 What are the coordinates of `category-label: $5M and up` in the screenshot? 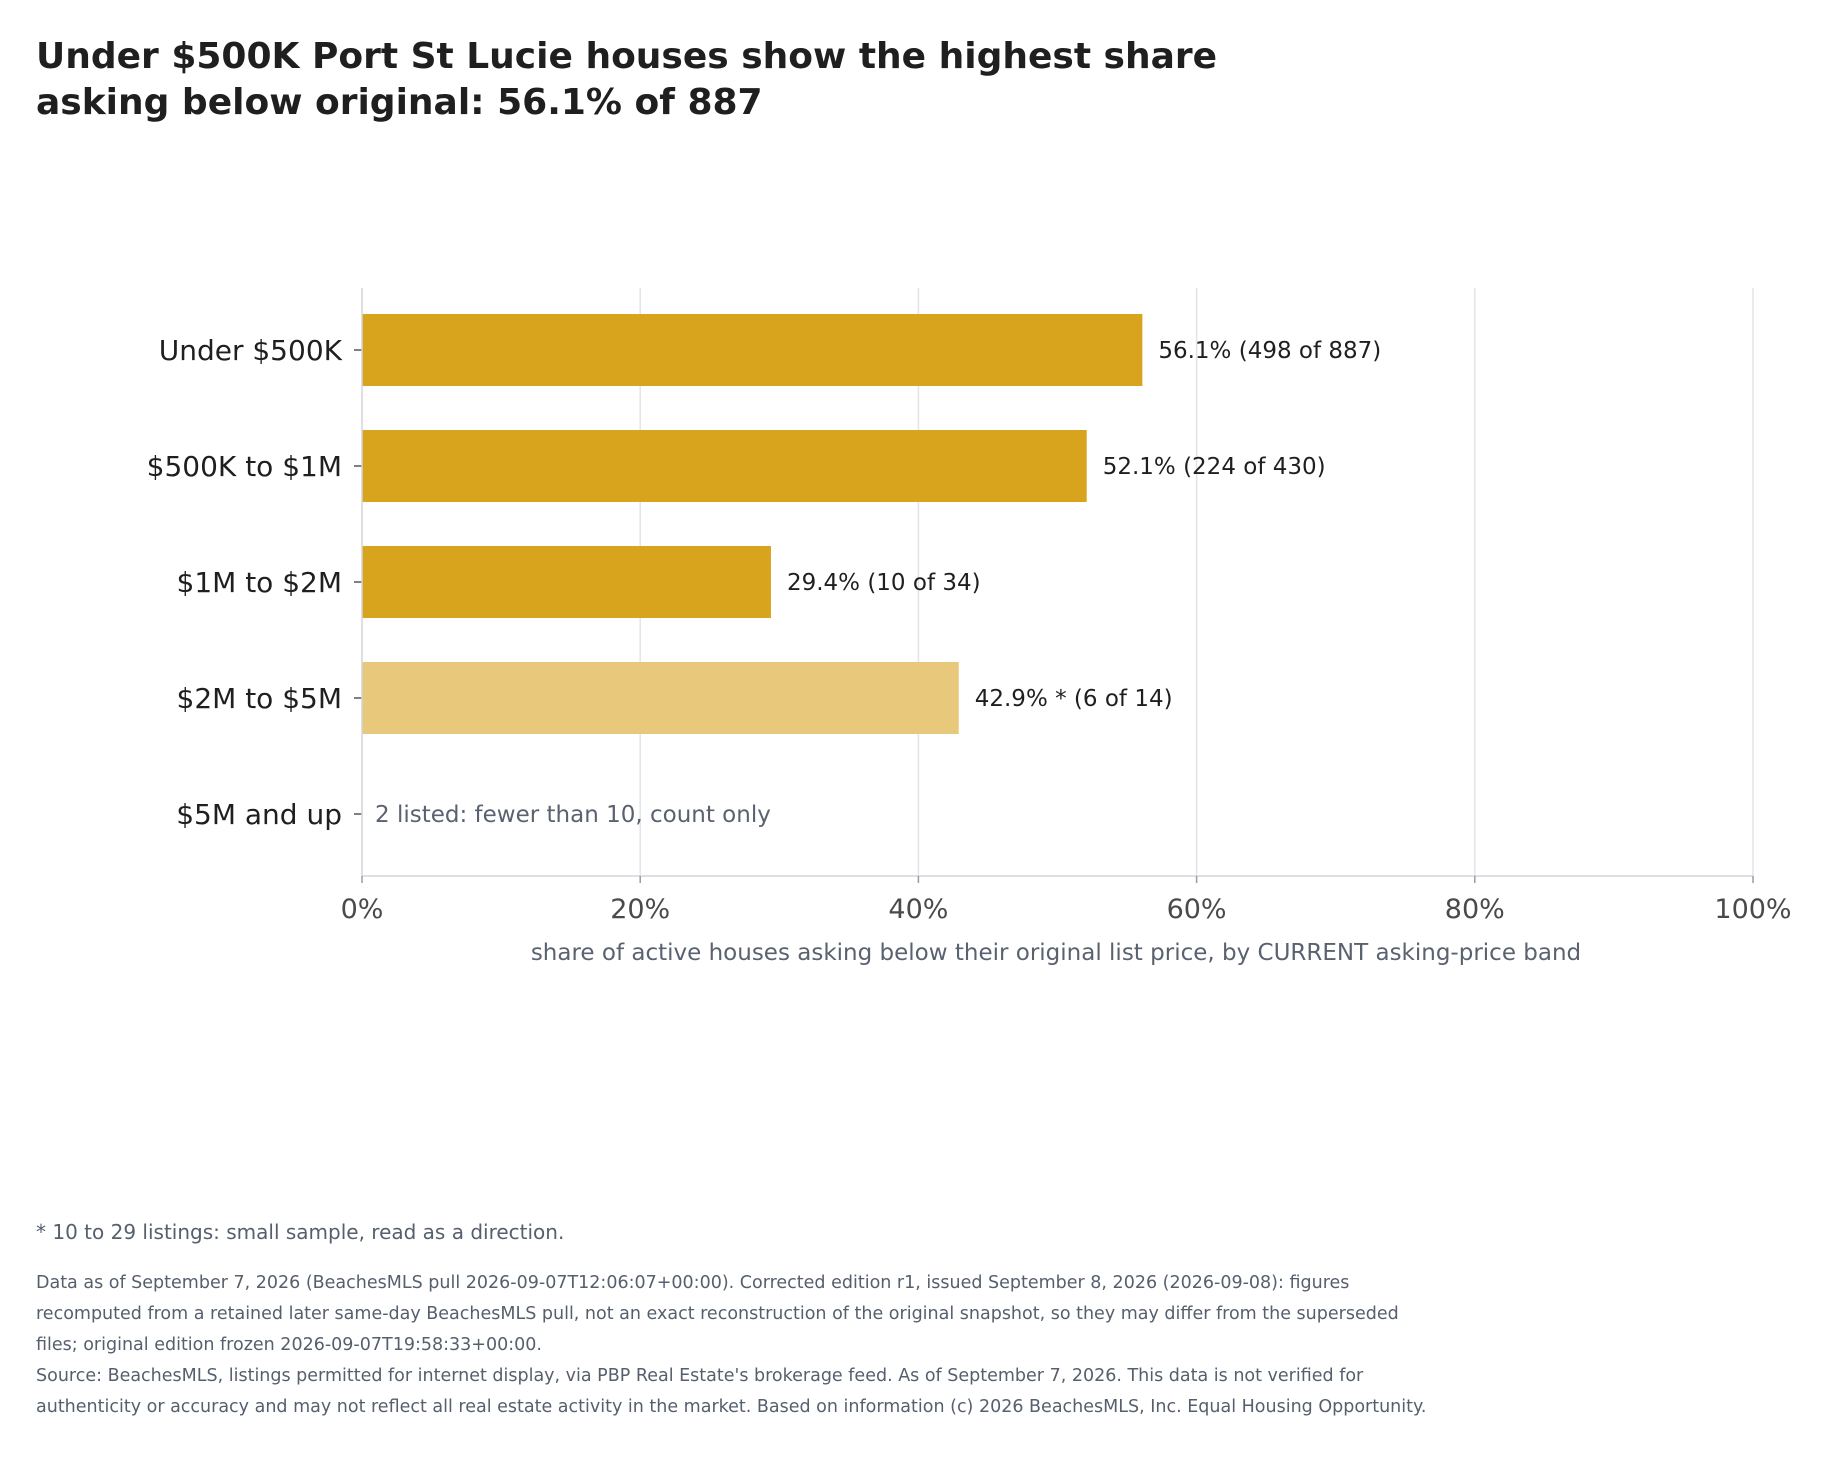 It's located at (259, 814).